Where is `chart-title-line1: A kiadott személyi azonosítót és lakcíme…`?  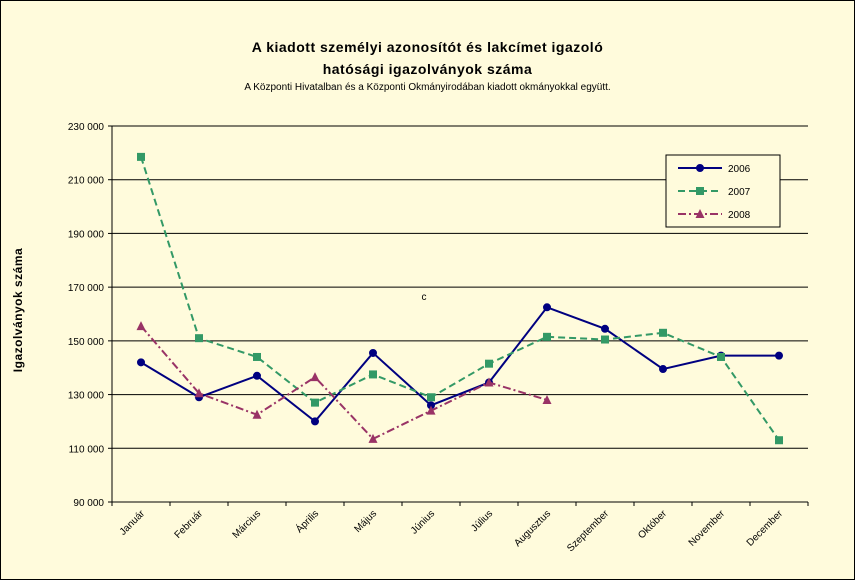
chart-title-line1: A kiadott személyi azonosítót és lakcíme… is located at coordinates (427, 47).